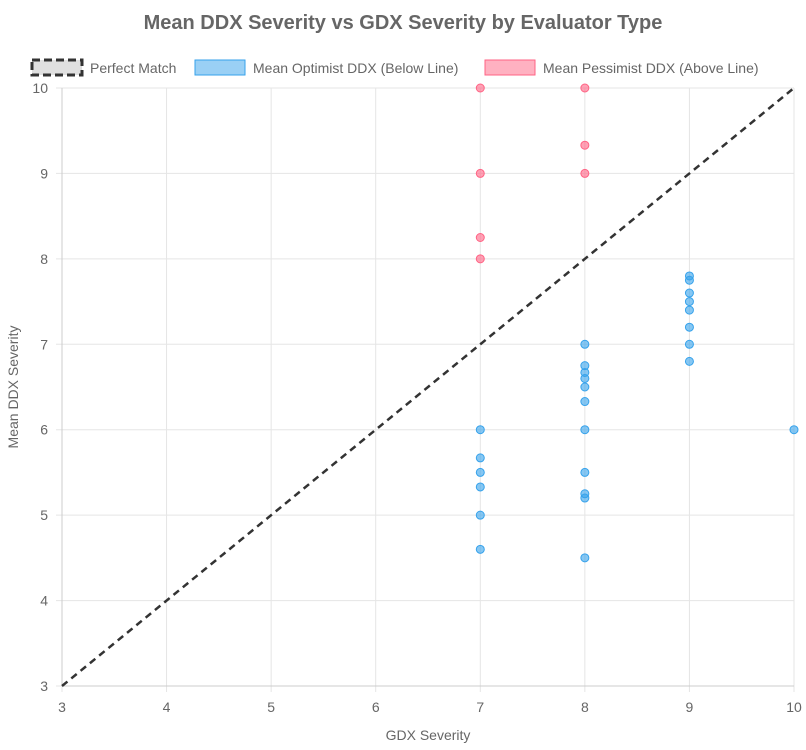  Describe the element at coordinates (44, 515) in the screenshot. I see `y-tick-label: 5` at that location.